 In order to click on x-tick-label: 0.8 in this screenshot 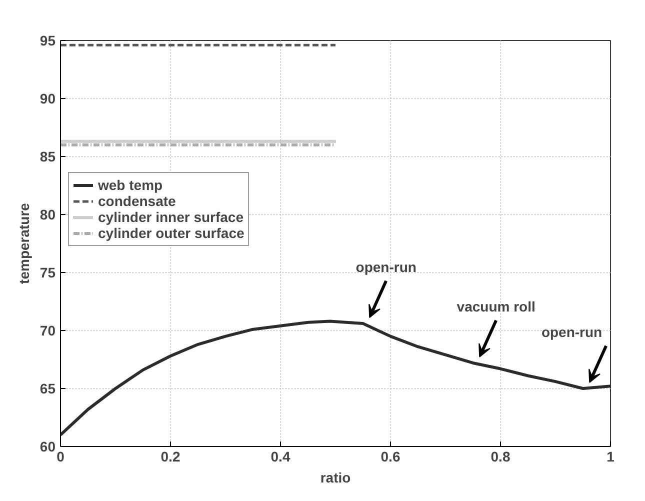, I will do `click(500, 456)`.